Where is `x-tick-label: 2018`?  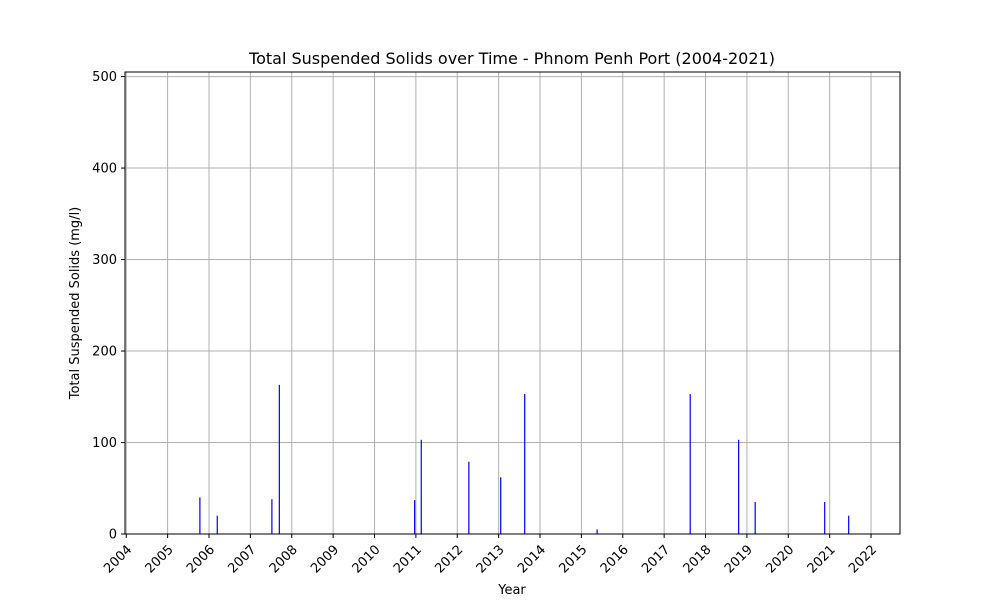
x-tick-label: 2018 is located at coordinates (698, 559).